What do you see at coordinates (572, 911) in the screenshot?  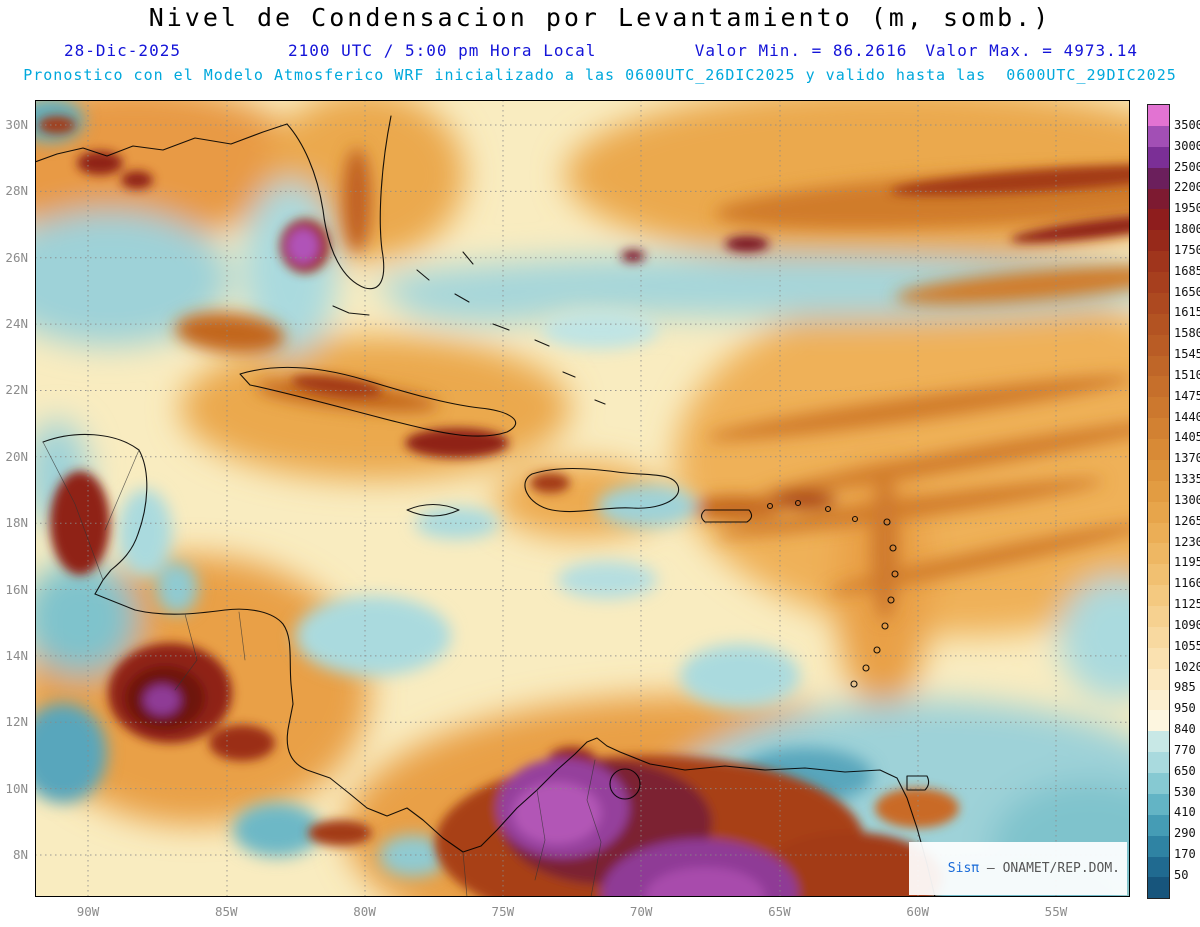 I see `longitude-axis: 90W 85W 80W 75W 70W 65W 60W 55W` at bounding box center [572, 911].